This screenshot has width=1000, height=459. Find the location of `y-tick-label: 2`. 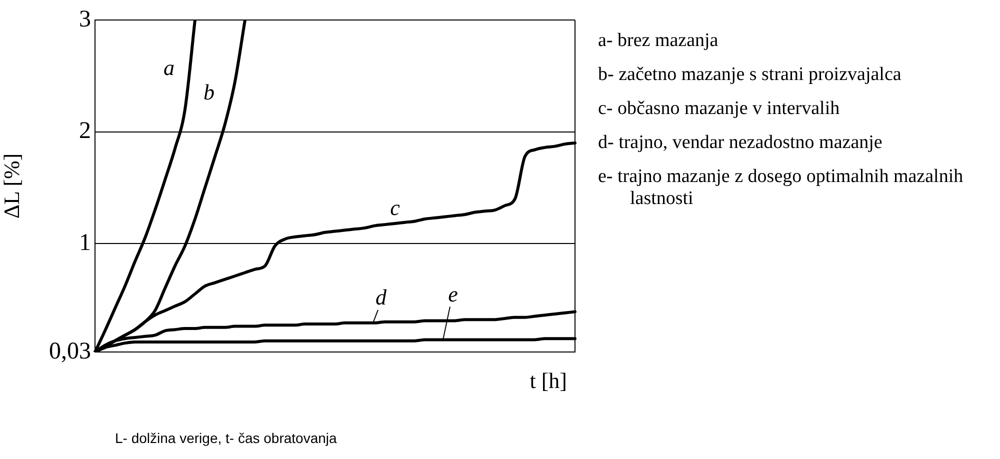

y-tick-label: 2 is located at coordinates (85, 131).